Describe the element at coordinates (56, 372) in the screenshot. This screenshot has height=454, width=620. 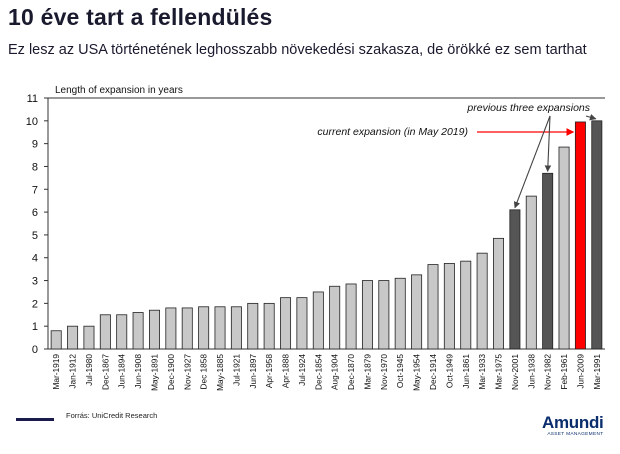
I see `x-tick-label: Mar-1919` at that location.